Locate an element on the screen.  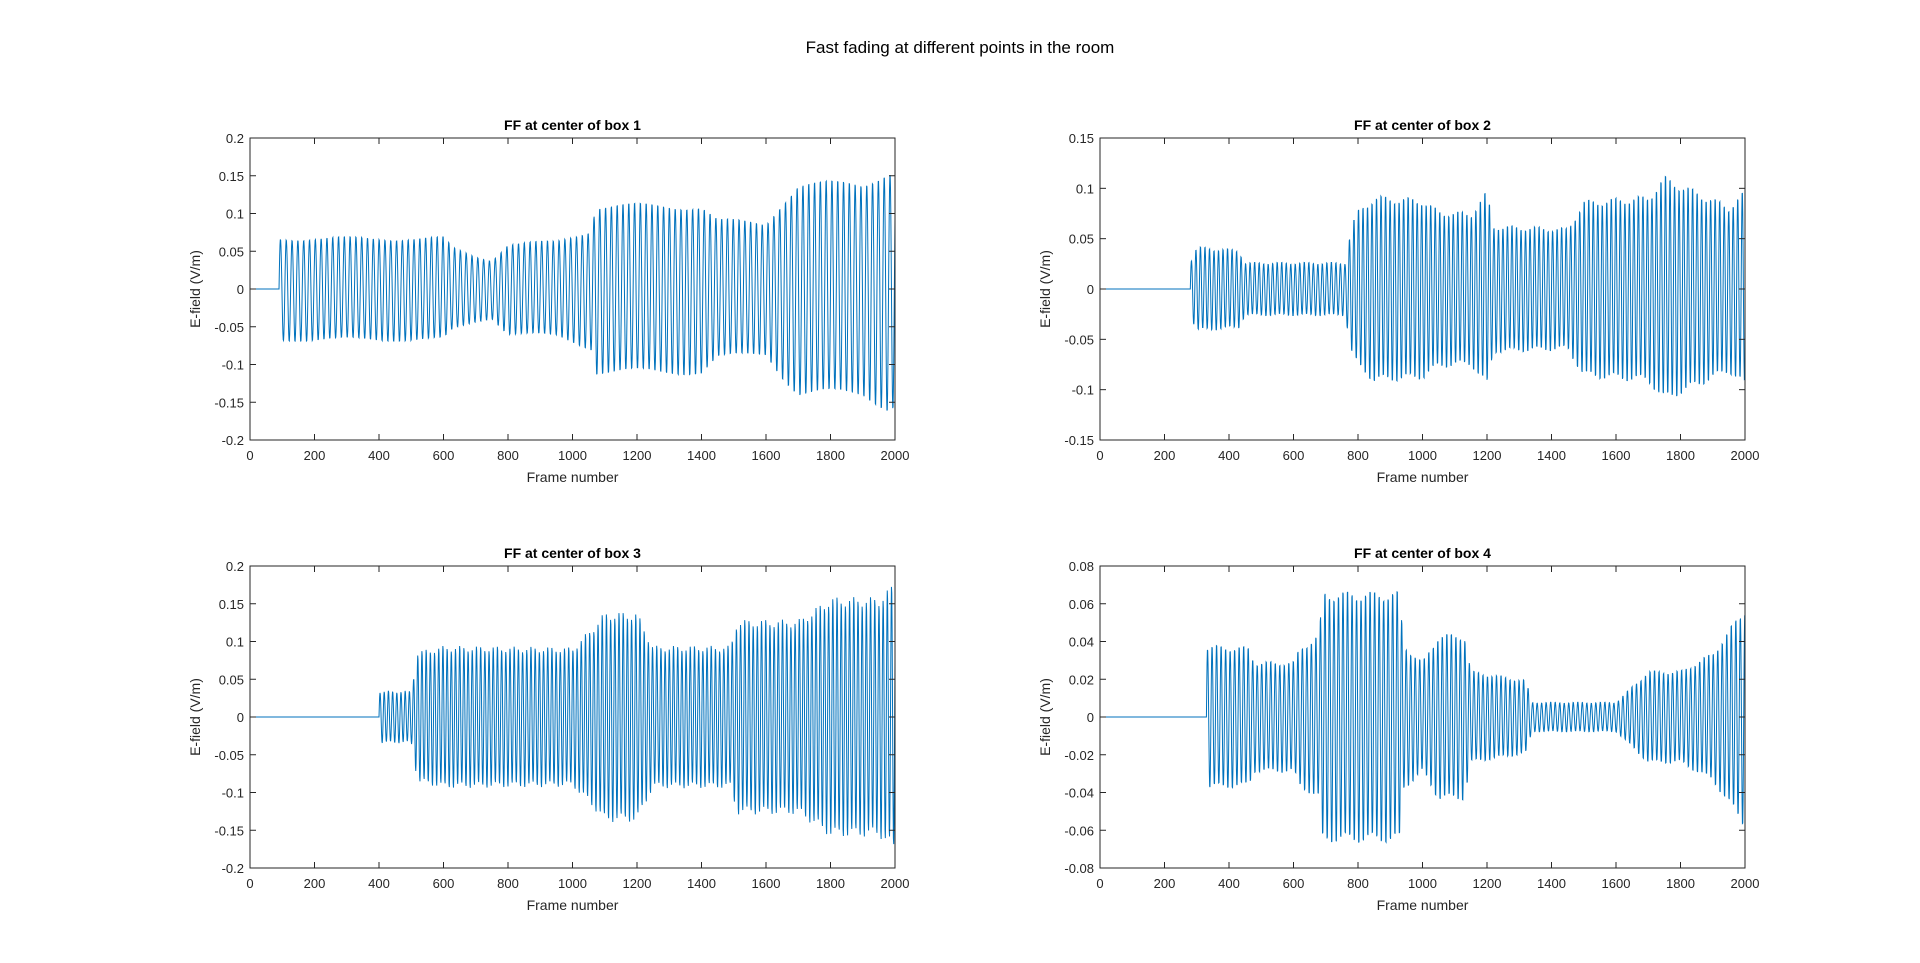
subplot-title: FF at center of box 2 is located at coordinates (1422, 125).